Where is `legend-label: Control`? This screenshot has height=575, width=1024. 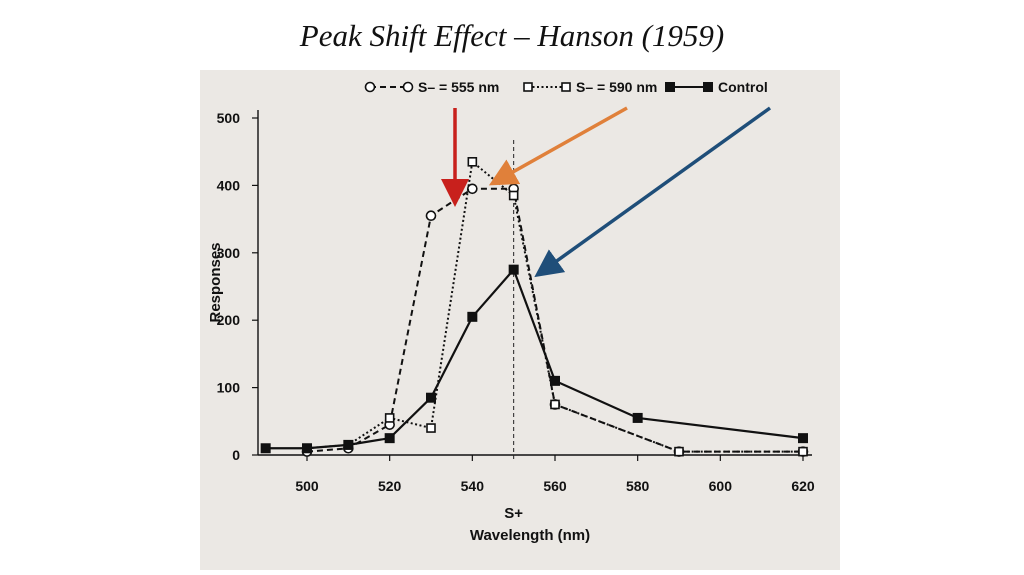 legend-label: Control is located at coordinates (743, 87).